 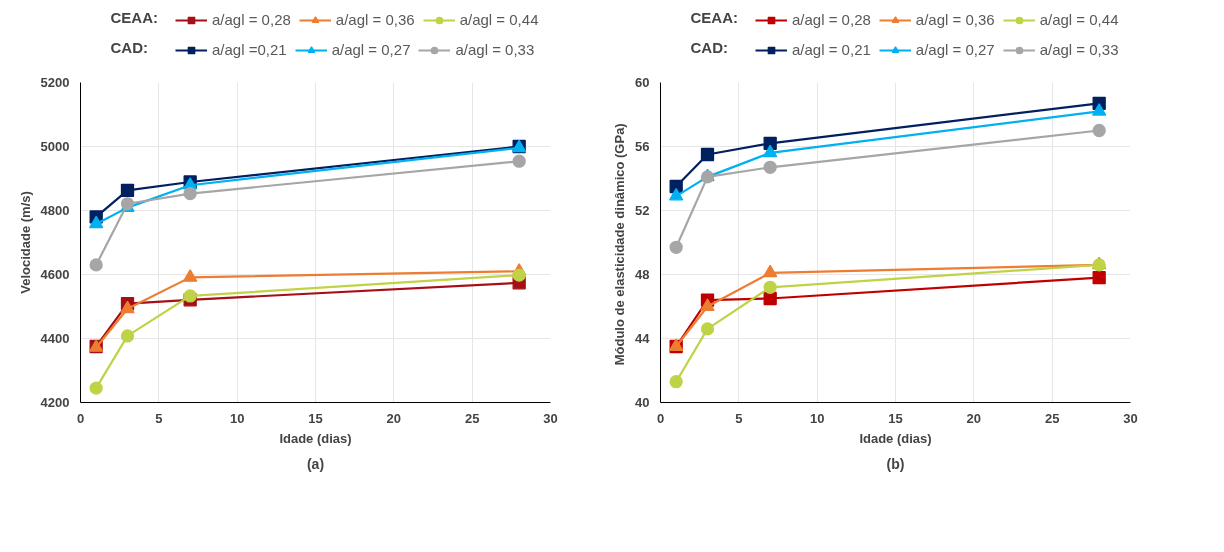 What do you see at coordinates (642, 210) in the screenshot?
I see `y-tick-label: 52` at bounding box center [642, 210].